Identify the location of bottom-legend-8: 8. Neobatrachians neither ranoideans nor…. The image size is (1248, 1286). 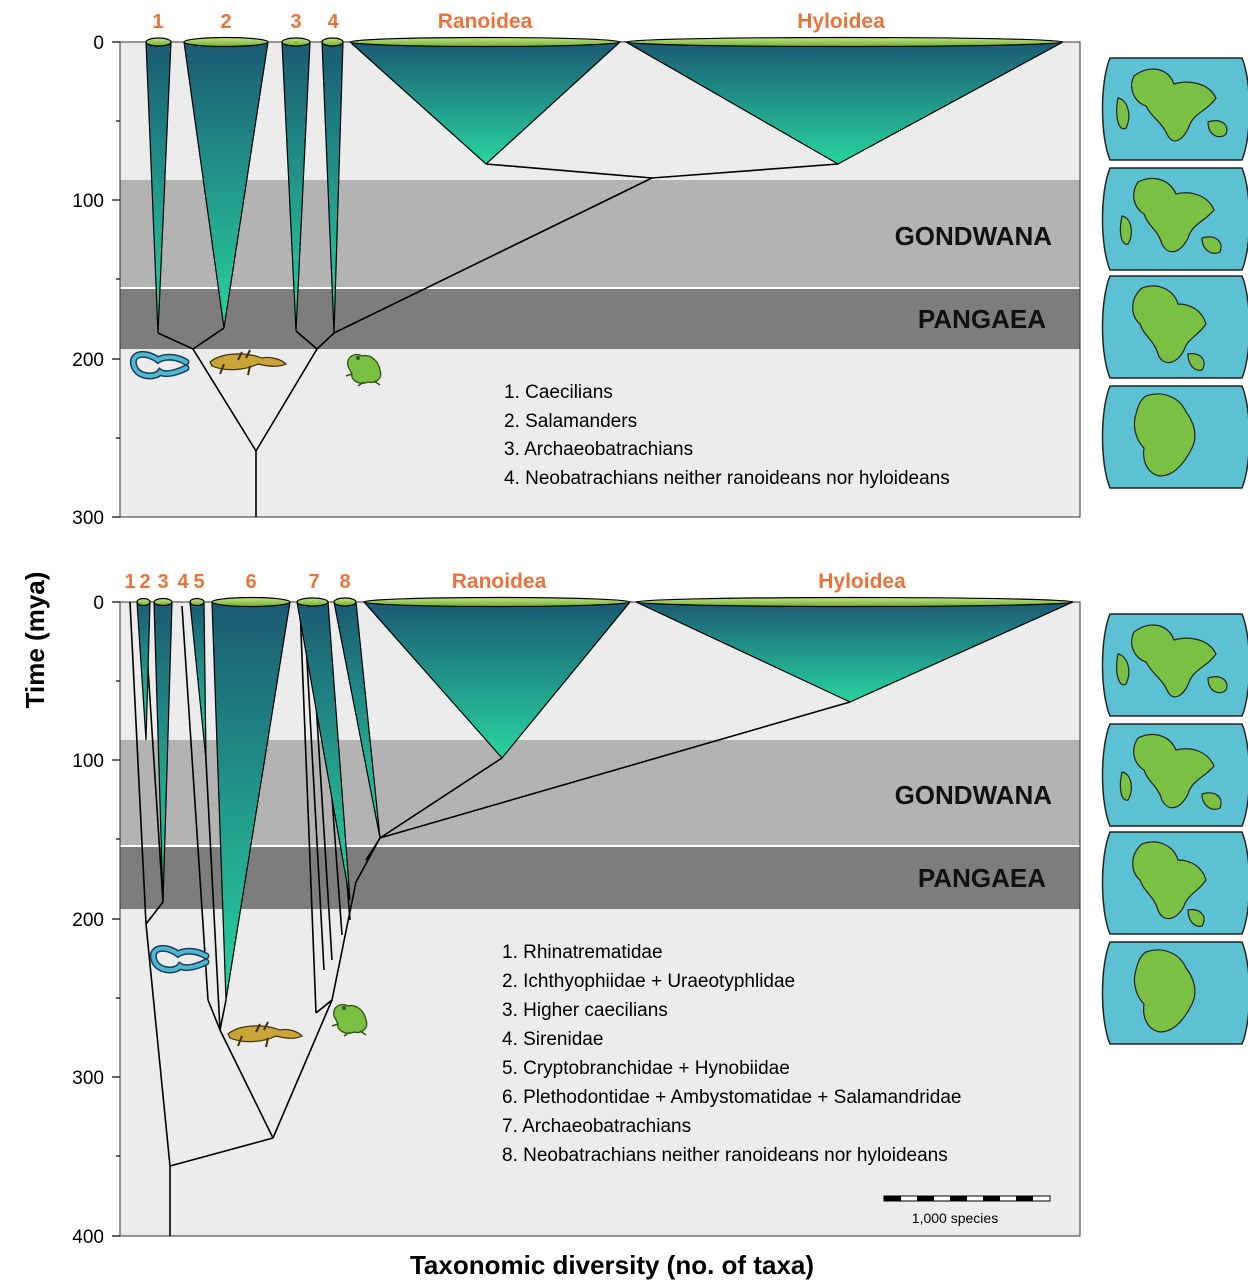
(725, 1155).